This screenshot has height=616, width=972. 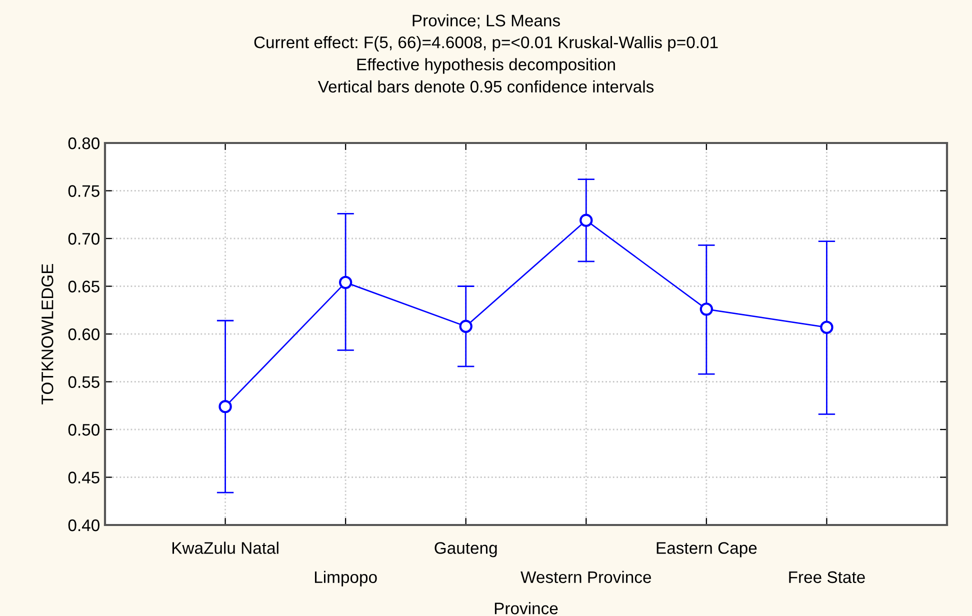 What do you see at coordinates (84, 286) in the screenshot?
I see `y-tick-label: 0.65` at bounding box center [84, 286].